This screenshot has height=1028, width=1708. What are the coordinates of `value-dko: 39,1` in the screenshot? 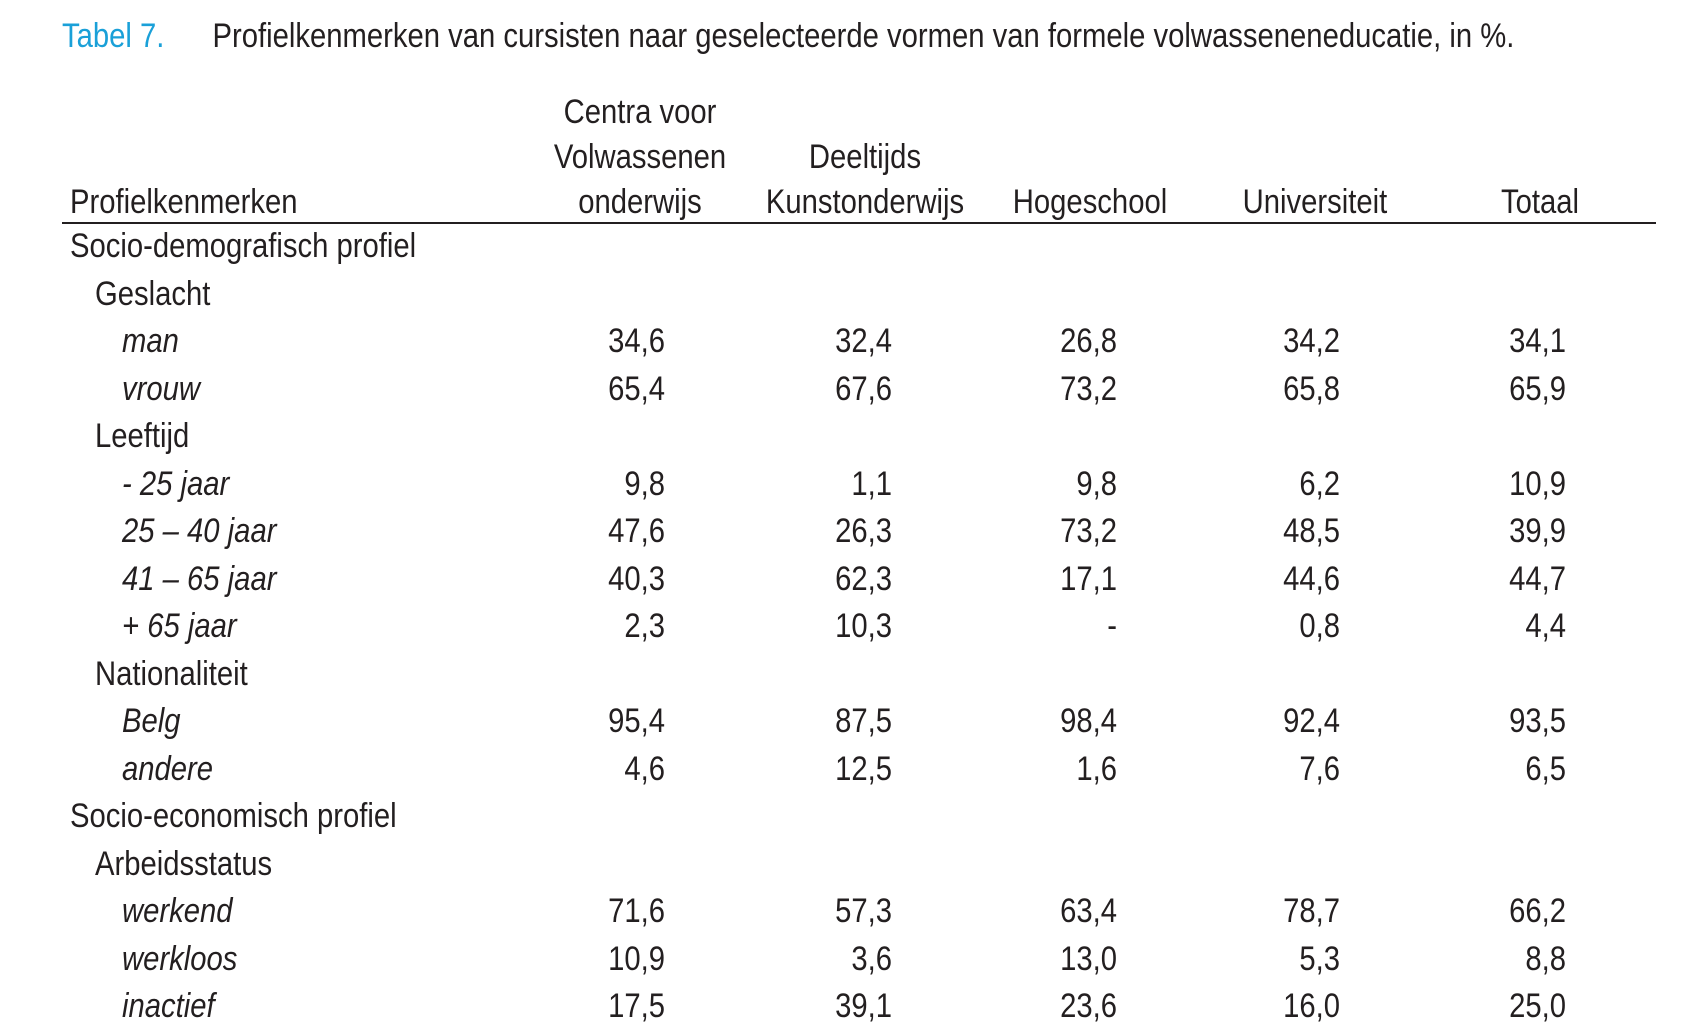 It's located at (863, 1006).